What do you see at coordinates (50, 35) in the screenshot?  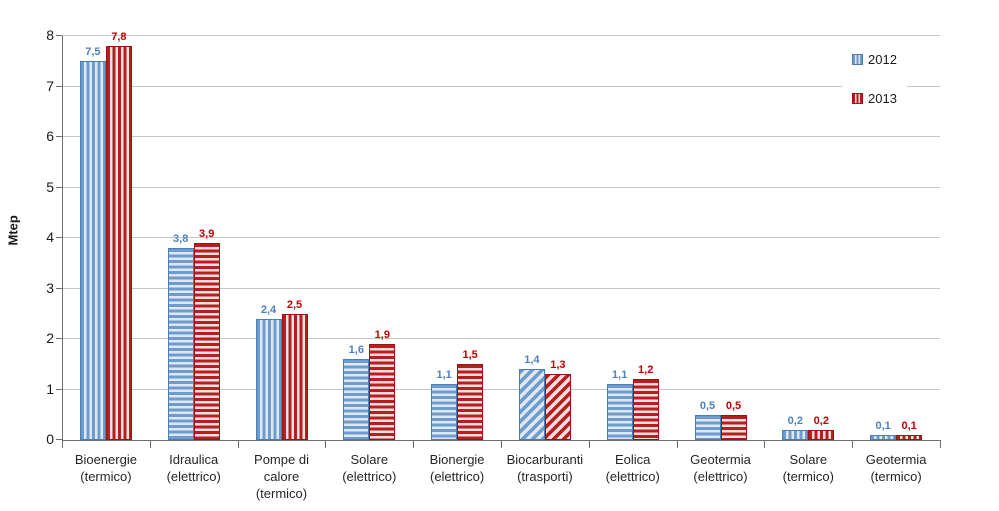 I see `y-tick-label: 8` at bounding box center [50, 35].